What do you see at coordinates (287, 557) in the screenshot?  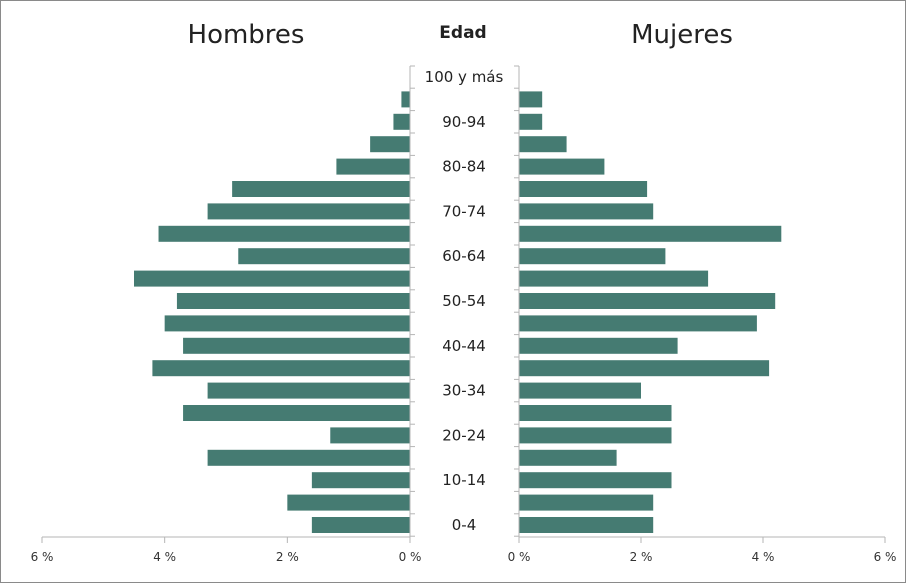 I see `x-tick-label-left: 2 %` at bounding box center [287, 557].